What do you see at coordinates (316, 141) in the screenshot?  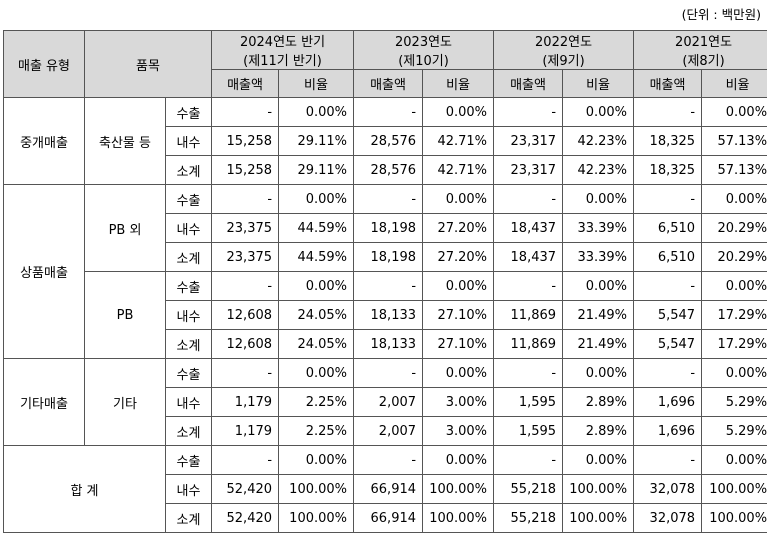 I see `cell-ratio: 29.11%` at bounding box center [316, 141].